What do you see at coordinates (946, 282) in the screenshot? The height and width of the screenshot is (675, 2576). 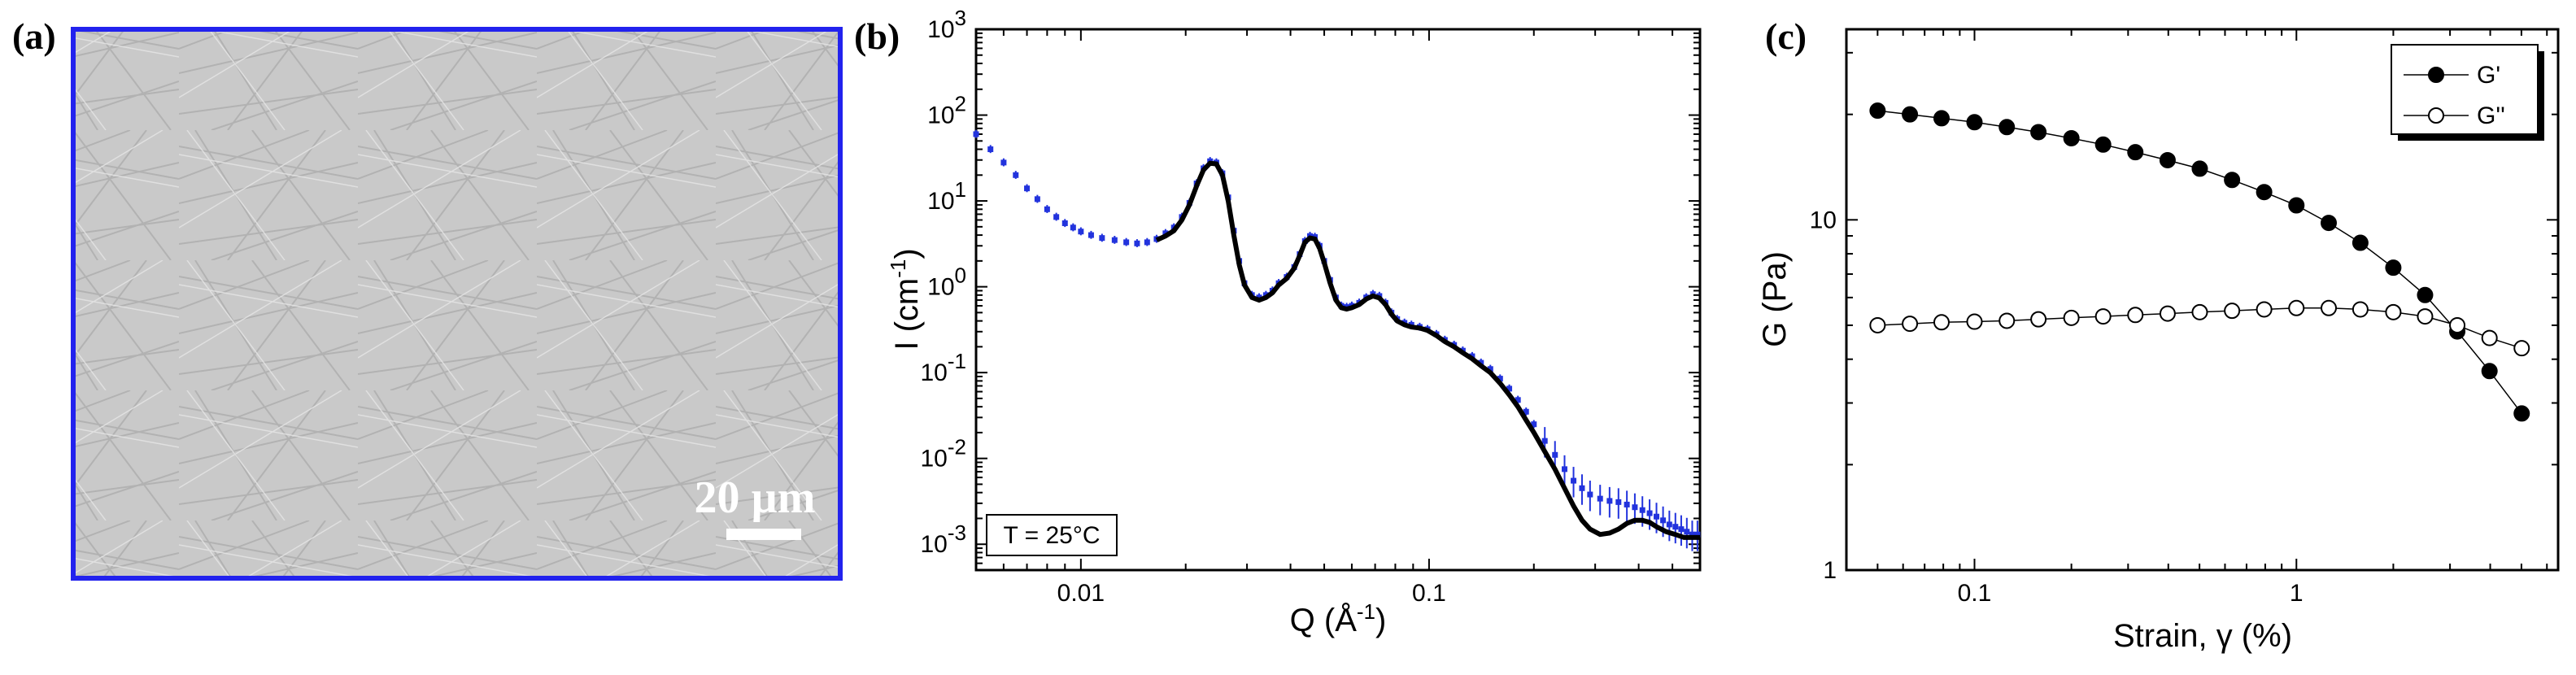 I see `y-tick-label: 10⁰` at bounding box center [946, 282].